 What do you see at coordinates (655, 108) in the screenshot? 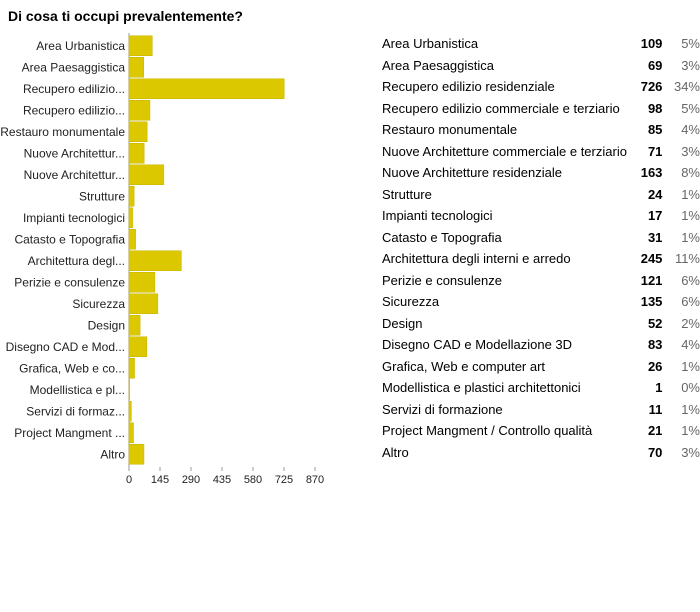
I see `summary-count: 98` at bounding box center [655, 108].